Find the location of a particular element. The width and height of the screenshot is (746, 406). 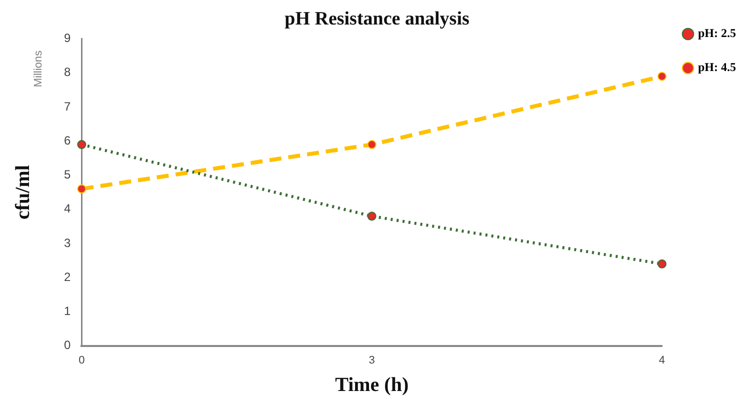

y-tick-label: 0 is located at coordinates (67, 345).